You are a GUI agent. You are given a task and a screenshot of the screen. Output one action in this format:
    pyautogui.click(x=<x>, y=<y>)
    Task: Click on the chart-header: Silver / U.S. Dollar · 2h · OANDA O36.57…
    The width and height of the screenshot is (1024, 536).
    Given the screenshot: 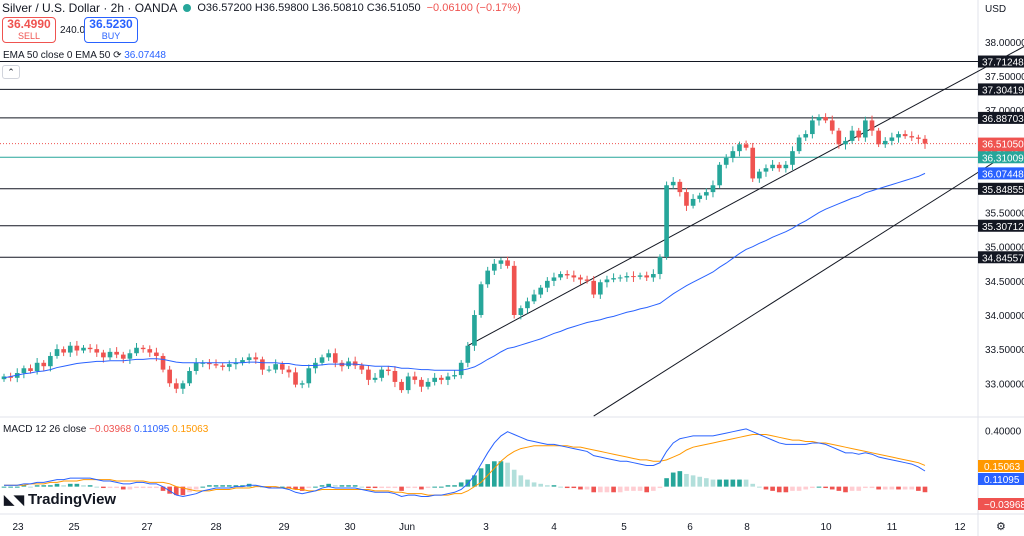 What is the action you would take?
    pyautogui.click(x=260, y=8)
    